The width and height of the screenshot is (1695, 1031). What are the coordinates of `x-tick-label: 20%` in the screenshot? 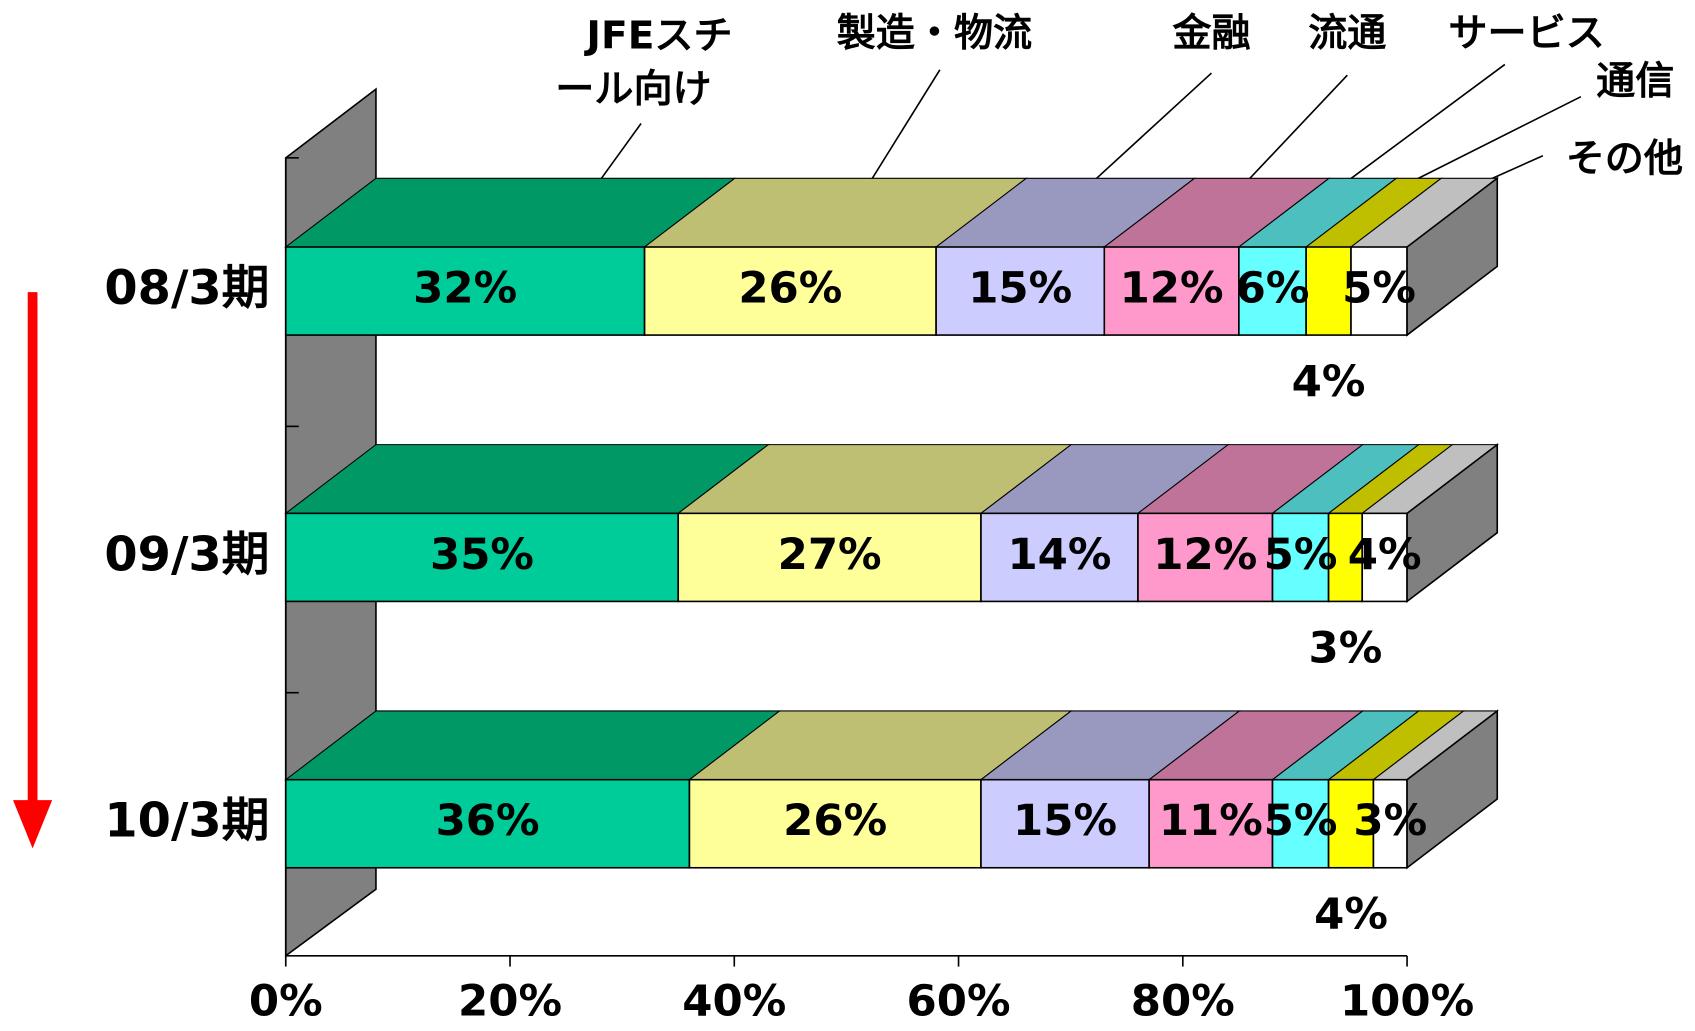 It's located at (510, 1002).